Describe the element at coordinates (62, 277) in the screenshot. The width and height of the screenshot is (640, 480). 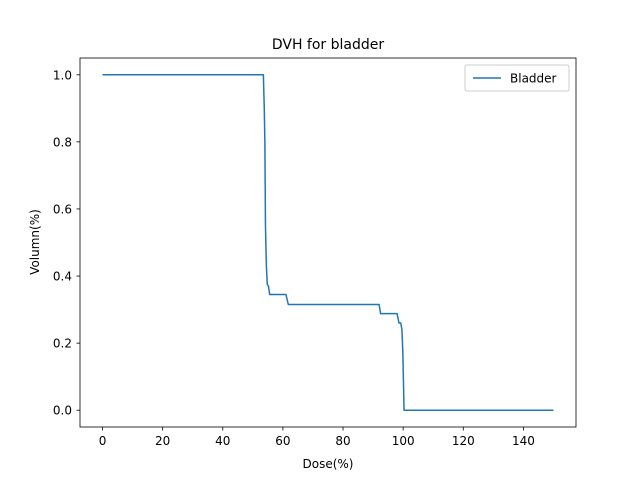
I see `y-tick-label: 0.4` at that location.